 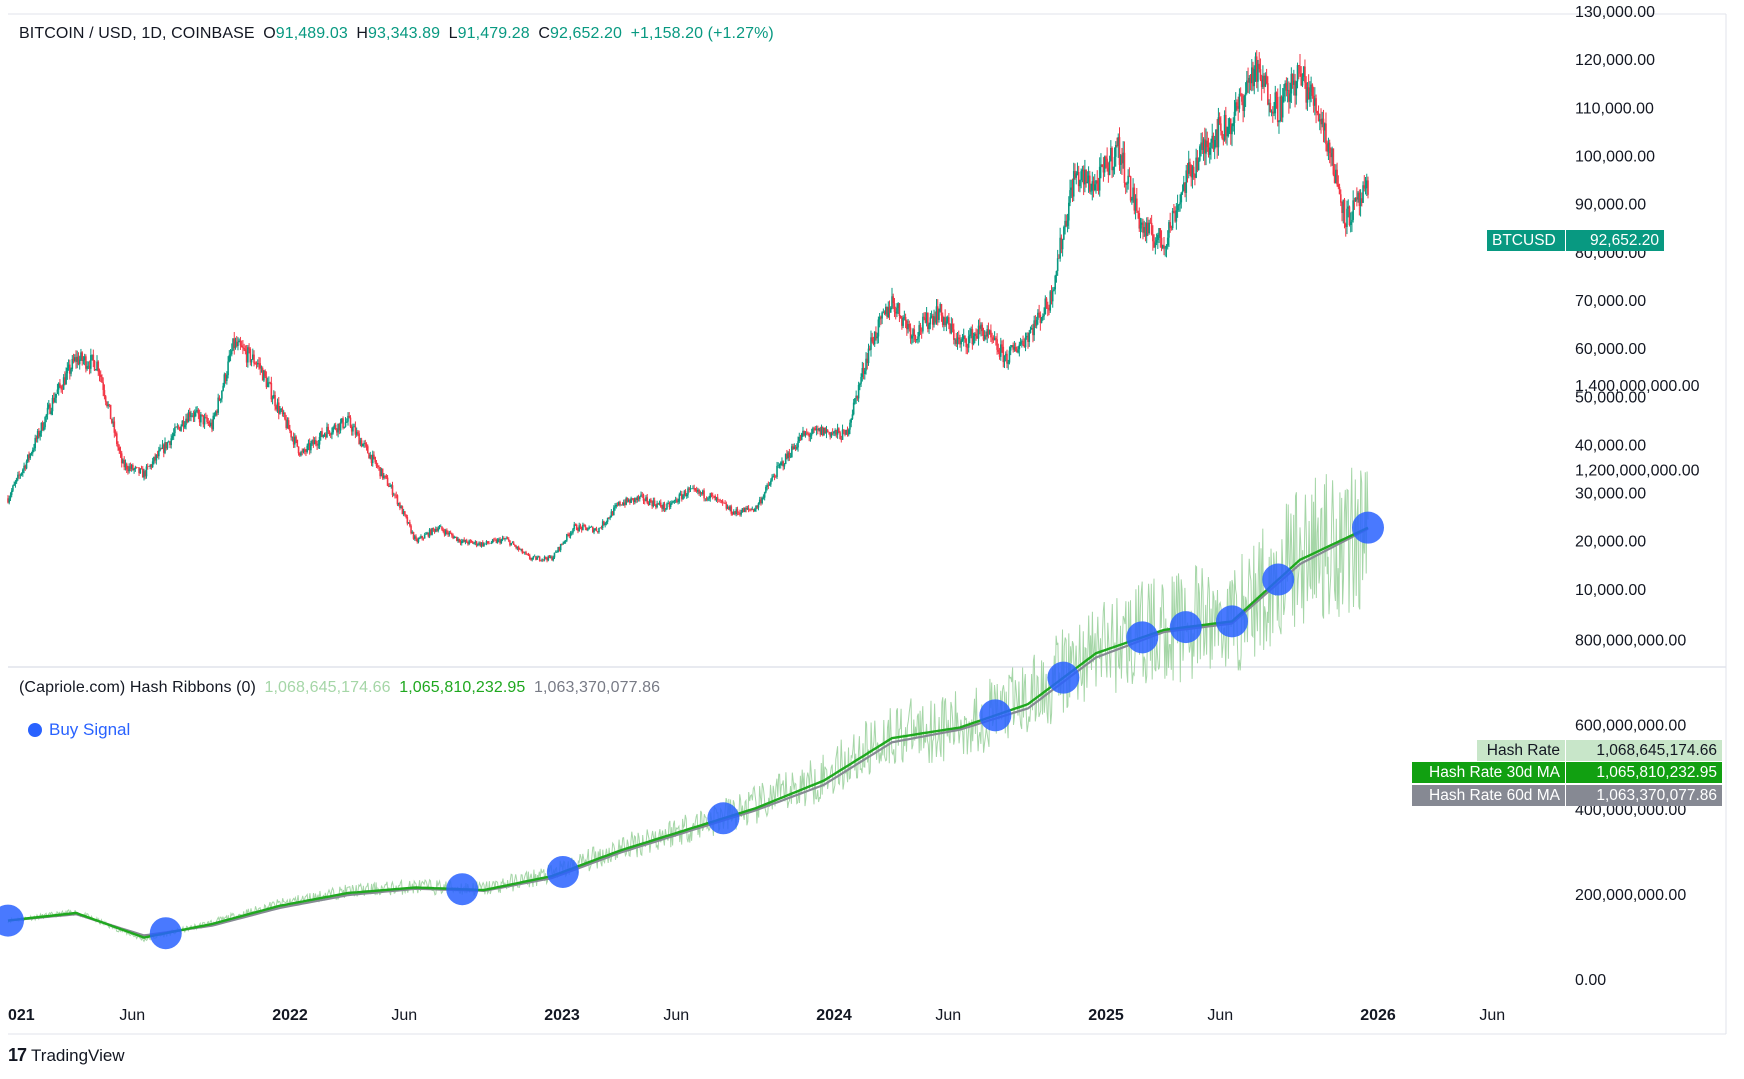 What do you see at coordinates (137, 33) in the screenshot?
I see `symbol-title: BITCOIN / USD, 1D, COINBASE` at bounding box center [137, 33].